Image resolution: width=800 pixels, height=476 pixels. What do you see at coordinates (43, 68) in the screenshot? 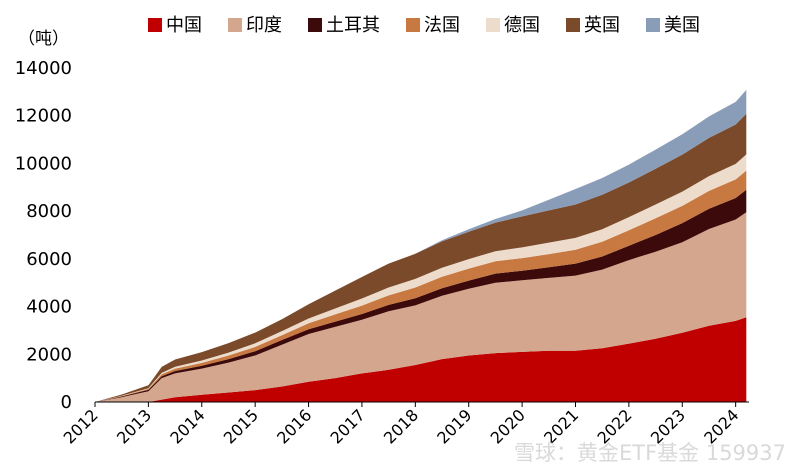
I see `y-tick-label: 14000` at bounding box center [43, 68].